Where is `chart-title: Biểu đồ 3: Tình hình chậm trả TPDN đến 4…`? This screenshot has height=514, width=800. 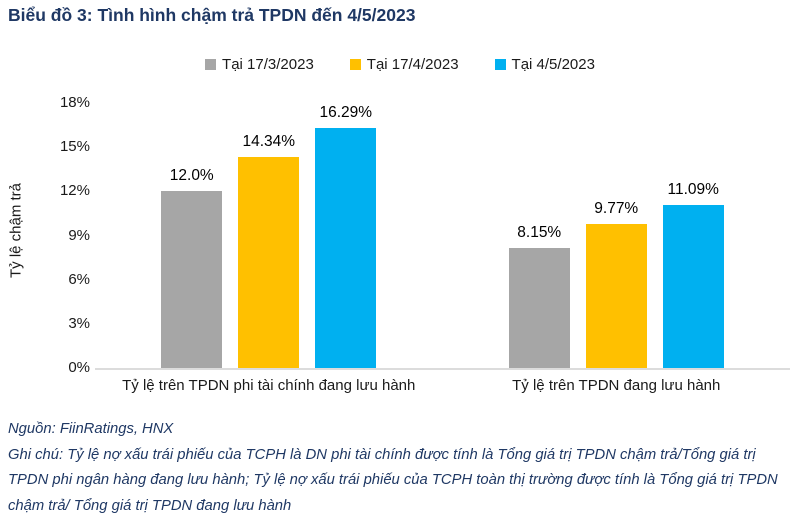
chart-title: Biểu đồ 3: Tình hình chậm trả TPDN đến 4… is located at coordinates (212, 15).